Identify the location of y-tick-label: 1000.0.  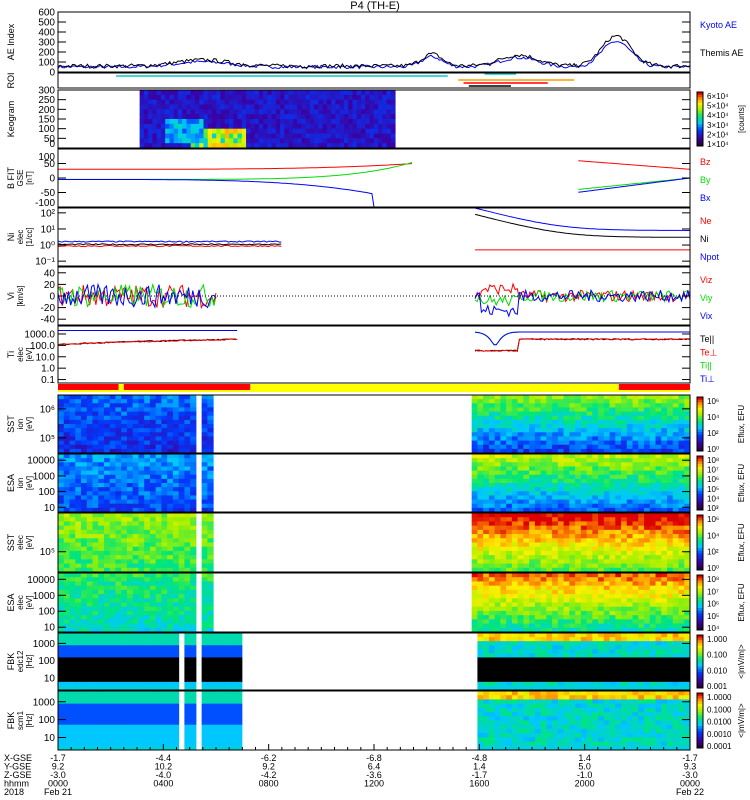
(39, 334).